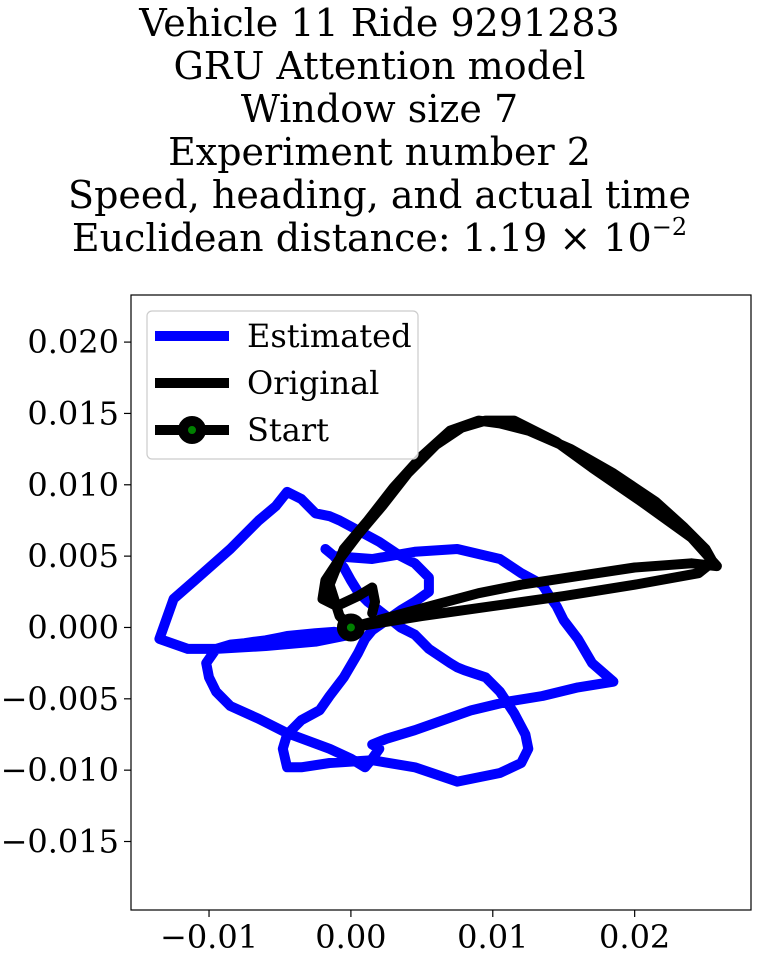 This screenshot has height=957, width=759. I want to click on title-line-4: Experiment number 2, so click(379, 152).